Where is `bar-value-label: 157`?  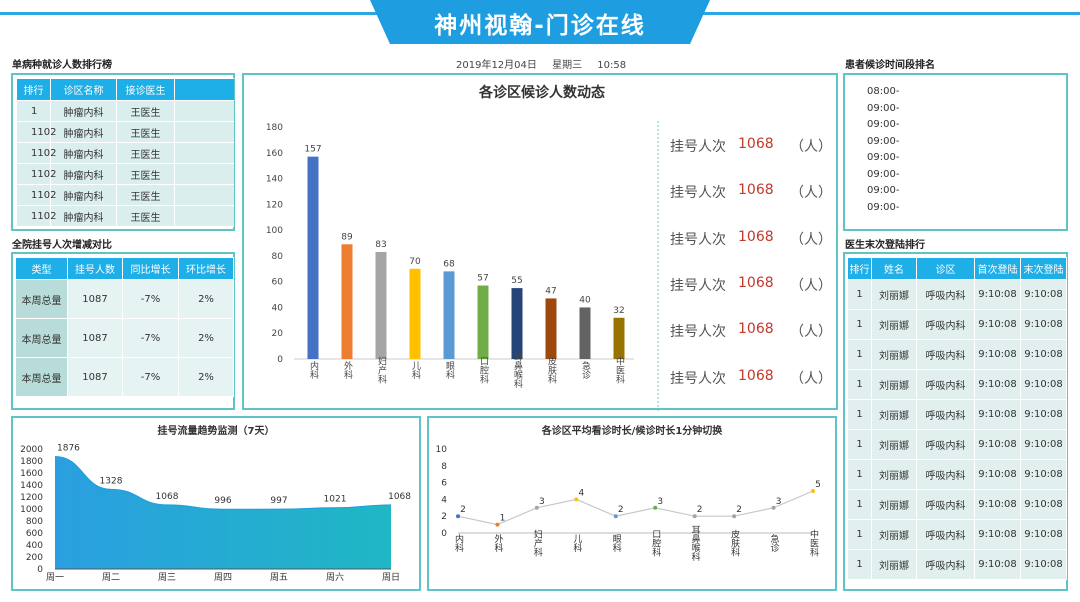 bar-value-label: 157 is located at coordinates (312, 150).